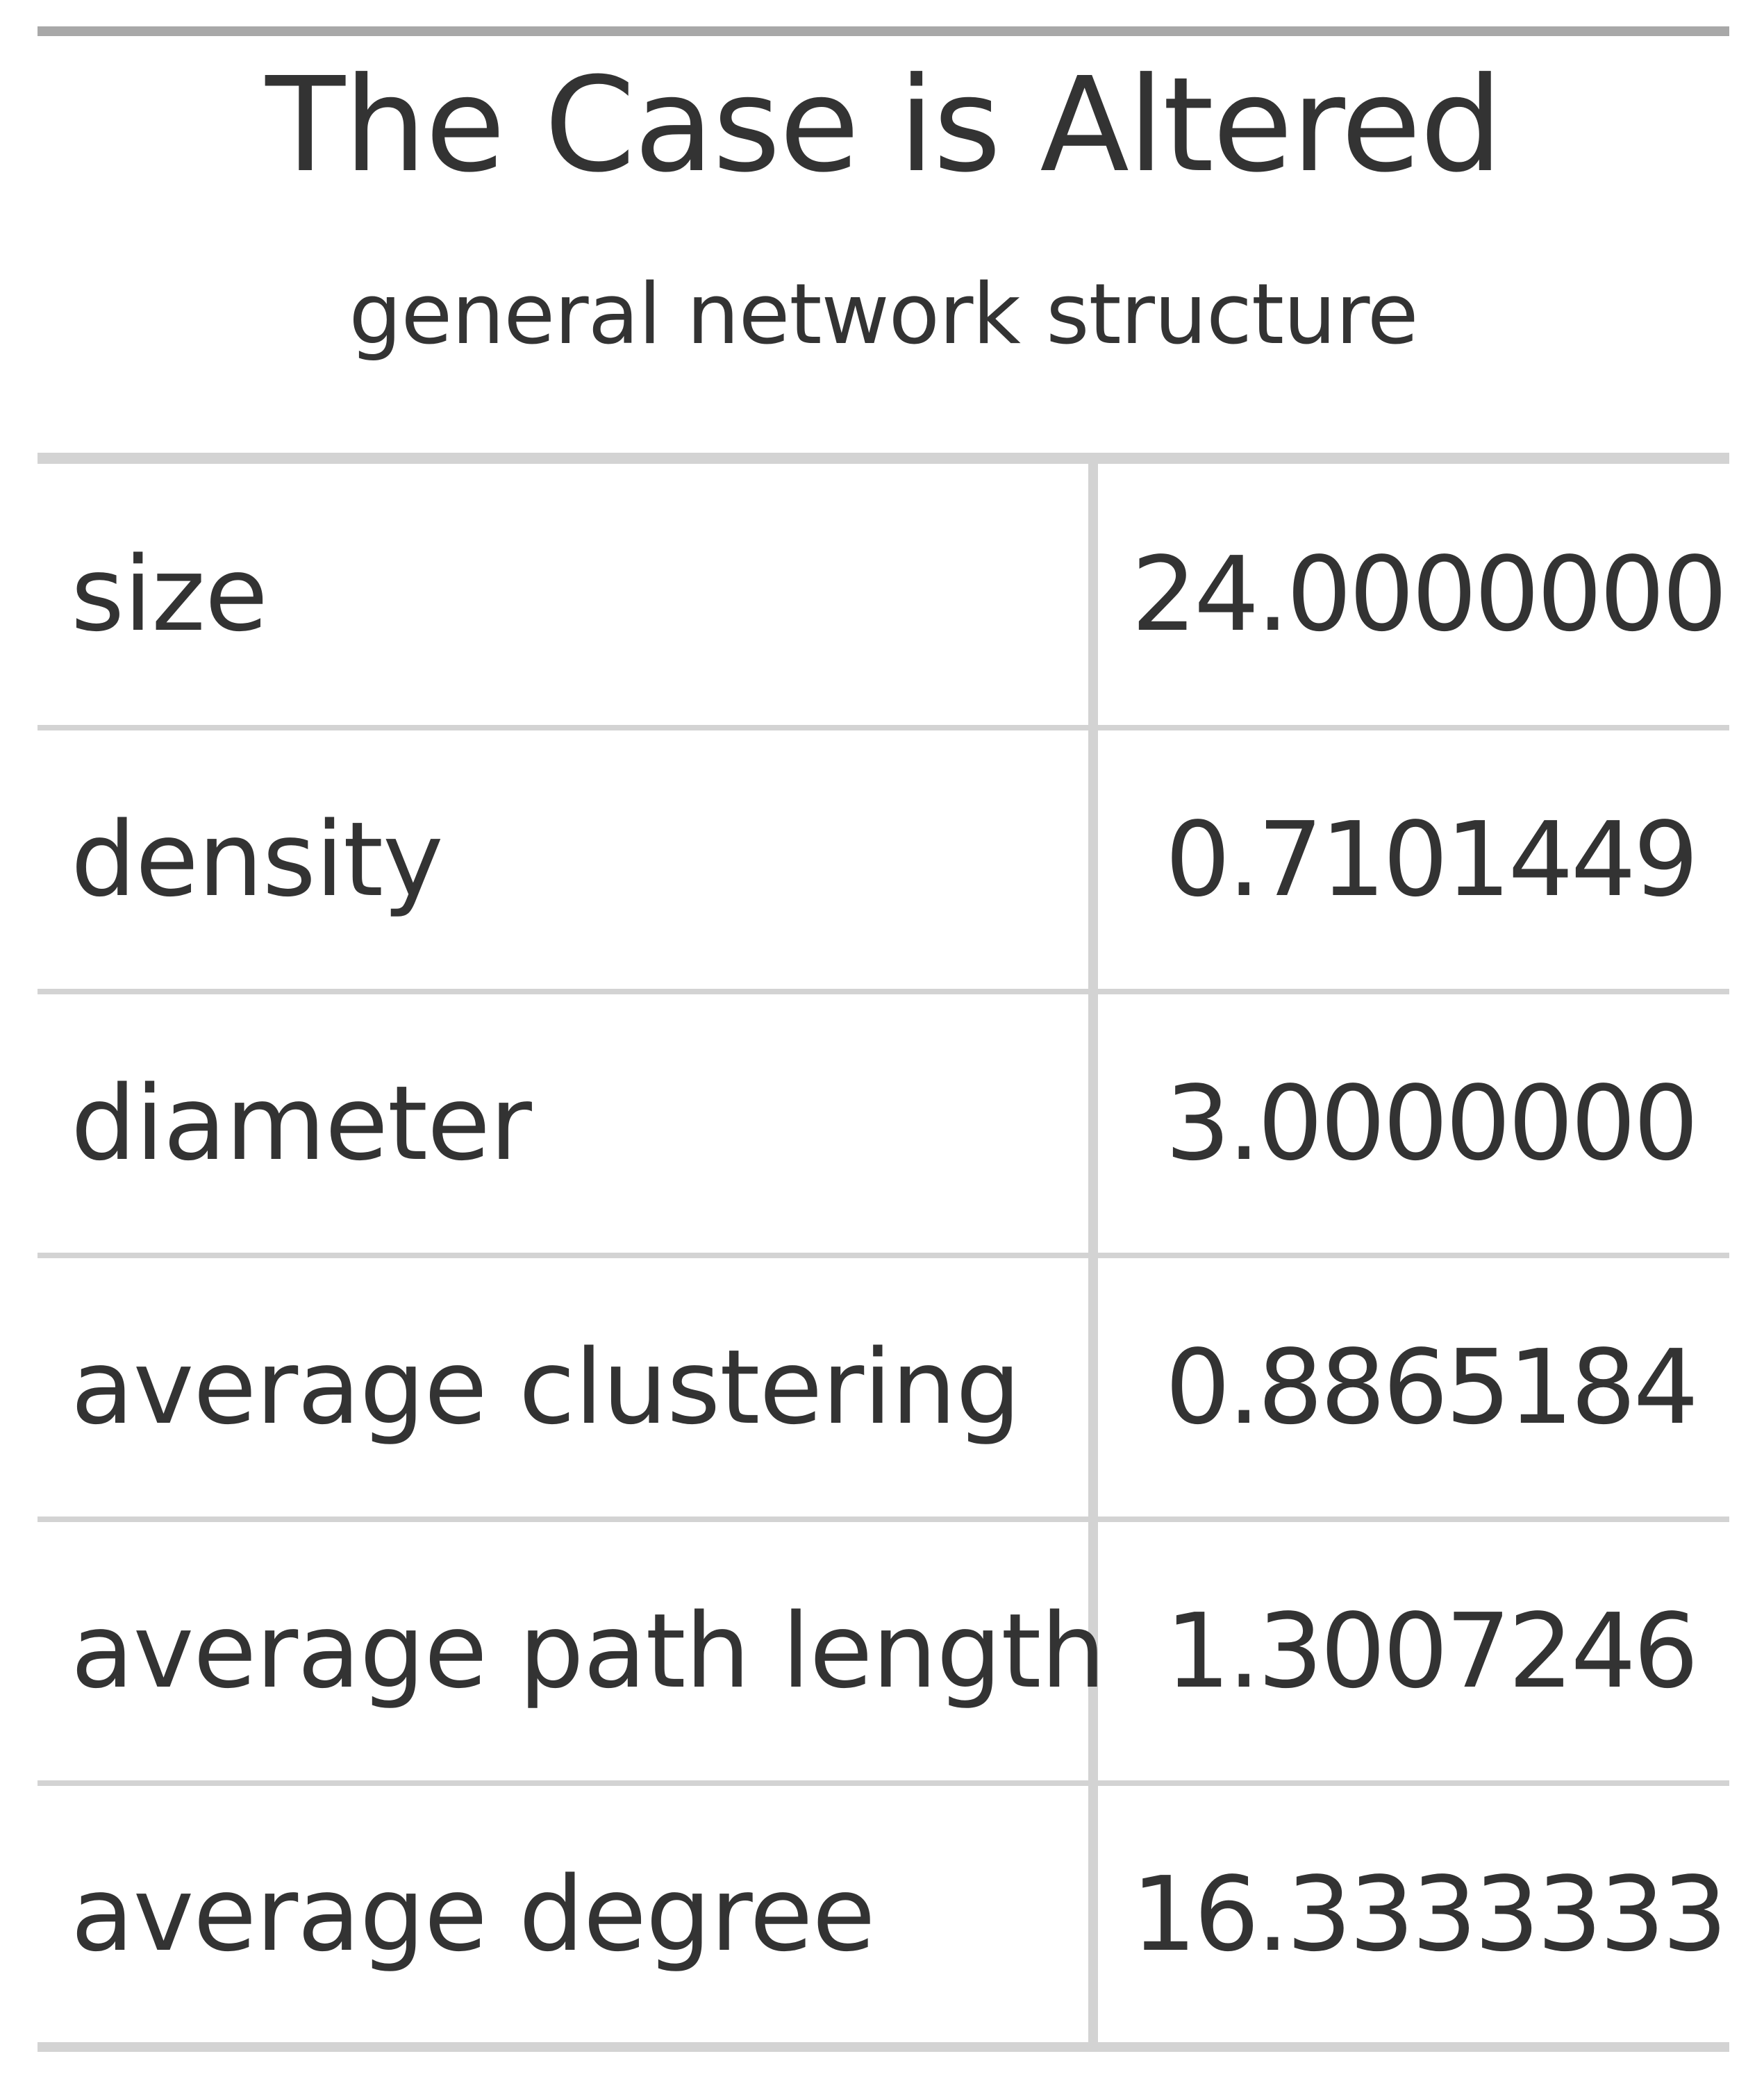 This screenshot has width=1764, height=2097. I want to click on table-row: average path length 1.3007246, so click(883, 1650).